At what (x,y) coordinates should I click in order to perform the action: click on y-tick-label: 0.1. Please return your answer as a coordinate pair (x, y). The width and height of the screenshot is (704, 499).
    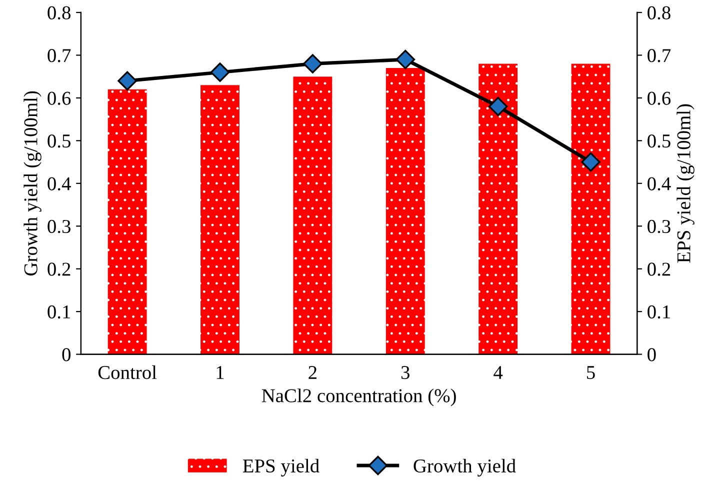
    Looking at the image, I should click on (59, 312).